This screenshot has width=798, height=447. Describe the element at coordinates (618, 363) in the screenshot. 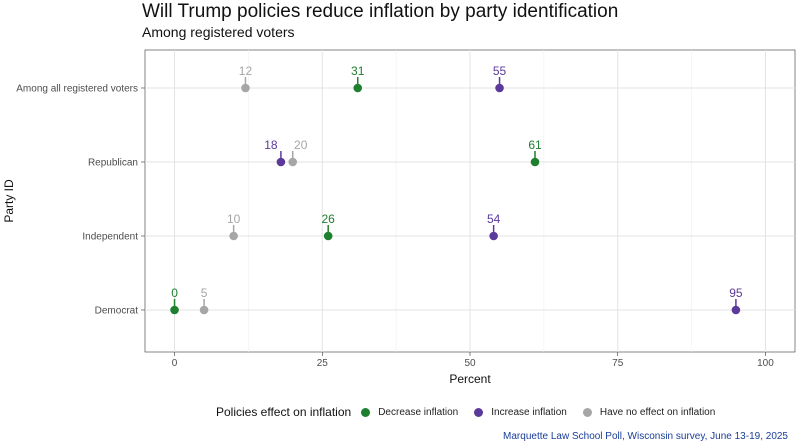

I see `x-tick-label: 75` at that location.